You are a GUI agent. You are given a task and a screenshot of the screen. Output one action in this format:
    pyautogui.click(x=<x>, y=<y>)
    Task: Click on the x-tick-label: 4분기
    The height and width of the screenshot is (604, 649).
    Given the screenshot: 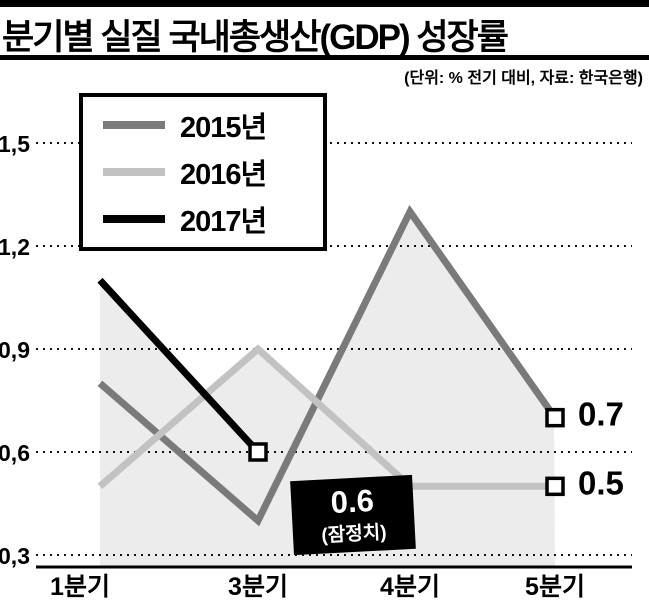 What is the action you would take?
    pyautogui.click(x=410, y=587)
    